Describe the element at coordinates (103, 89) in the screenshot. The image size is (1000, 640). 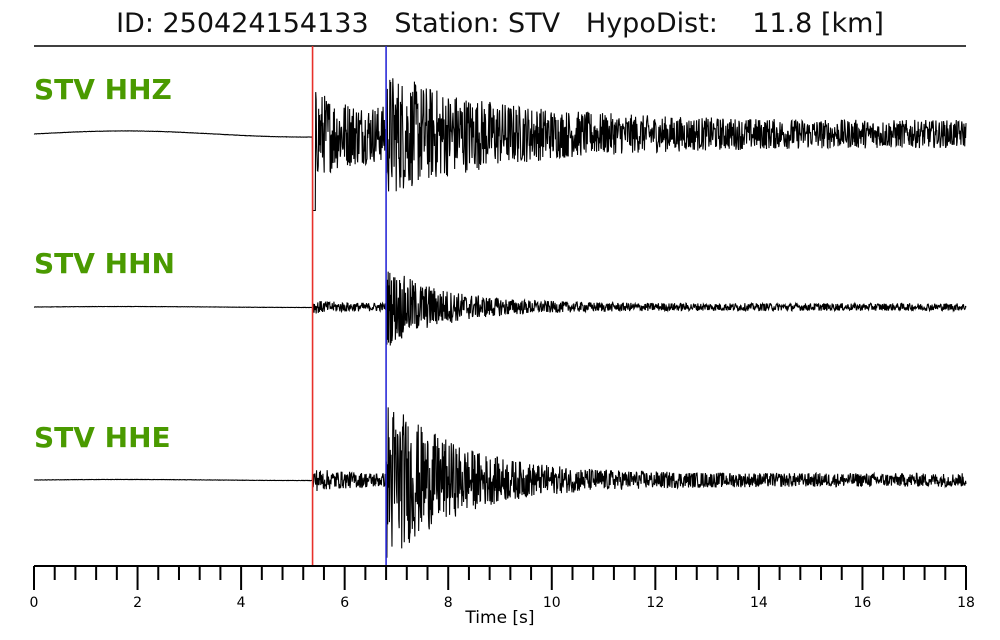
I see `trace-label-hhz: STV HHZ` at that location.